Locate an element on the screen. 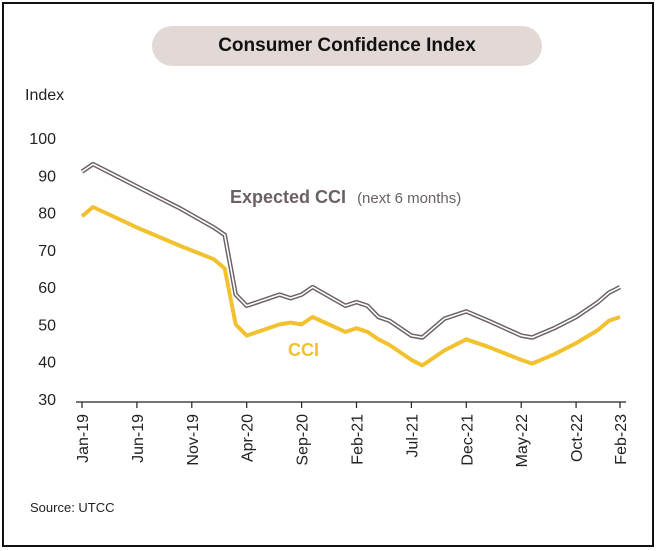  x-tick-label: Feb-23 is located at coordinates (621, 439).